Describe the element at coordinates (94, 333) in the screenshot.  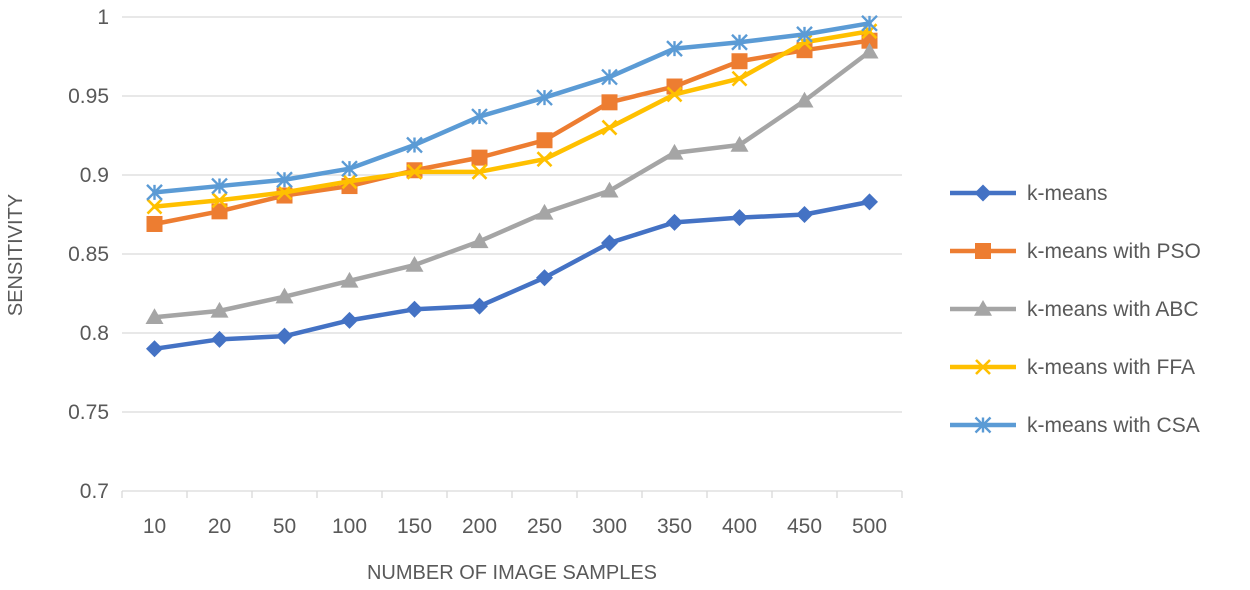
I see `y-tick-label: 0.8` at that location.